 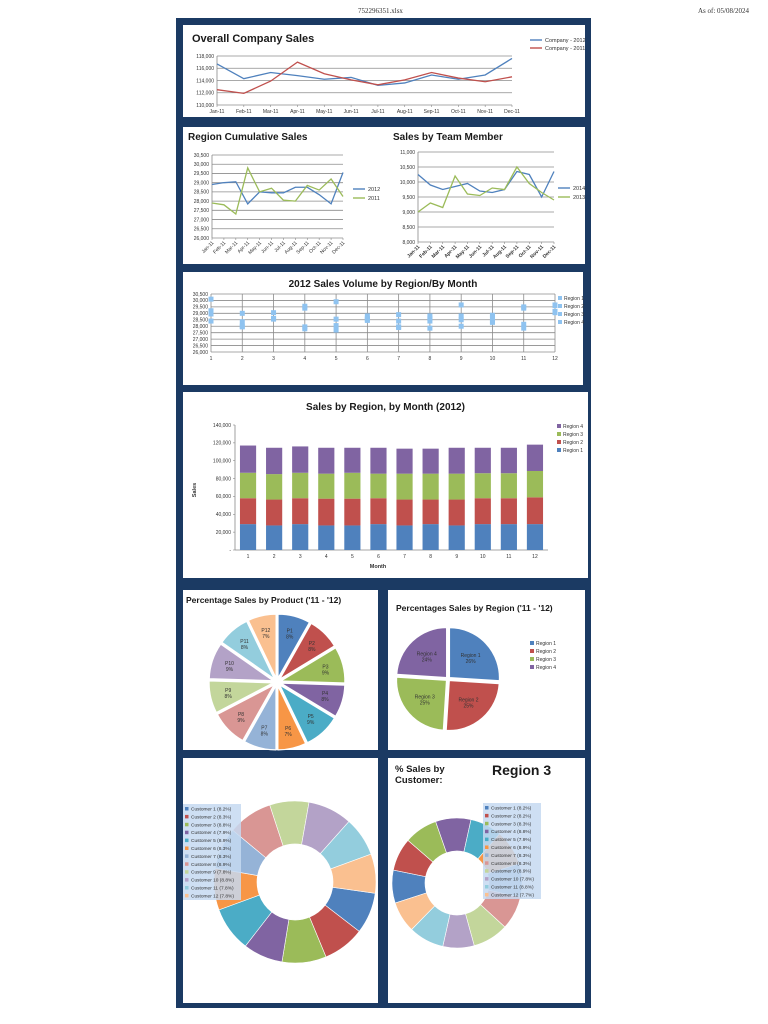 What do you see at coordinates (383, 328) in the screenshot?
I see `panel-sales-volume` at bounding box center [383, 328].